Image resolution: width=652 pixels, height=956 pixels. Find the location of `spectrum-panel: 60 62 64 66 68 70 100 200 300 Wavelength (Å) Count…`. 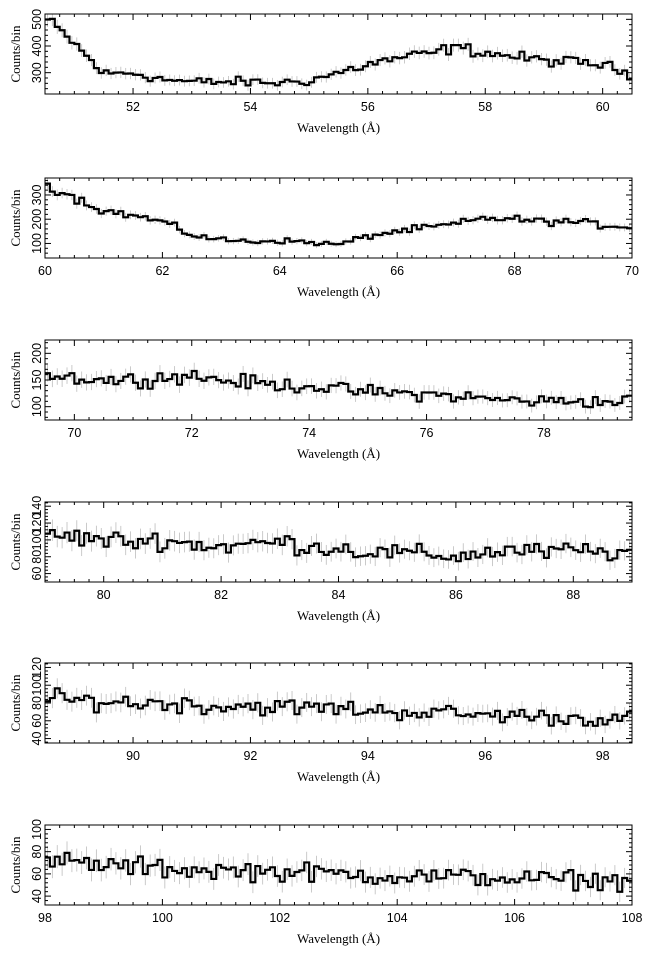

spectrum-panel: 60 62 64 66 68 70 100 200 300 Wavelength (Å) Count… is located at coordinates (323, 238).